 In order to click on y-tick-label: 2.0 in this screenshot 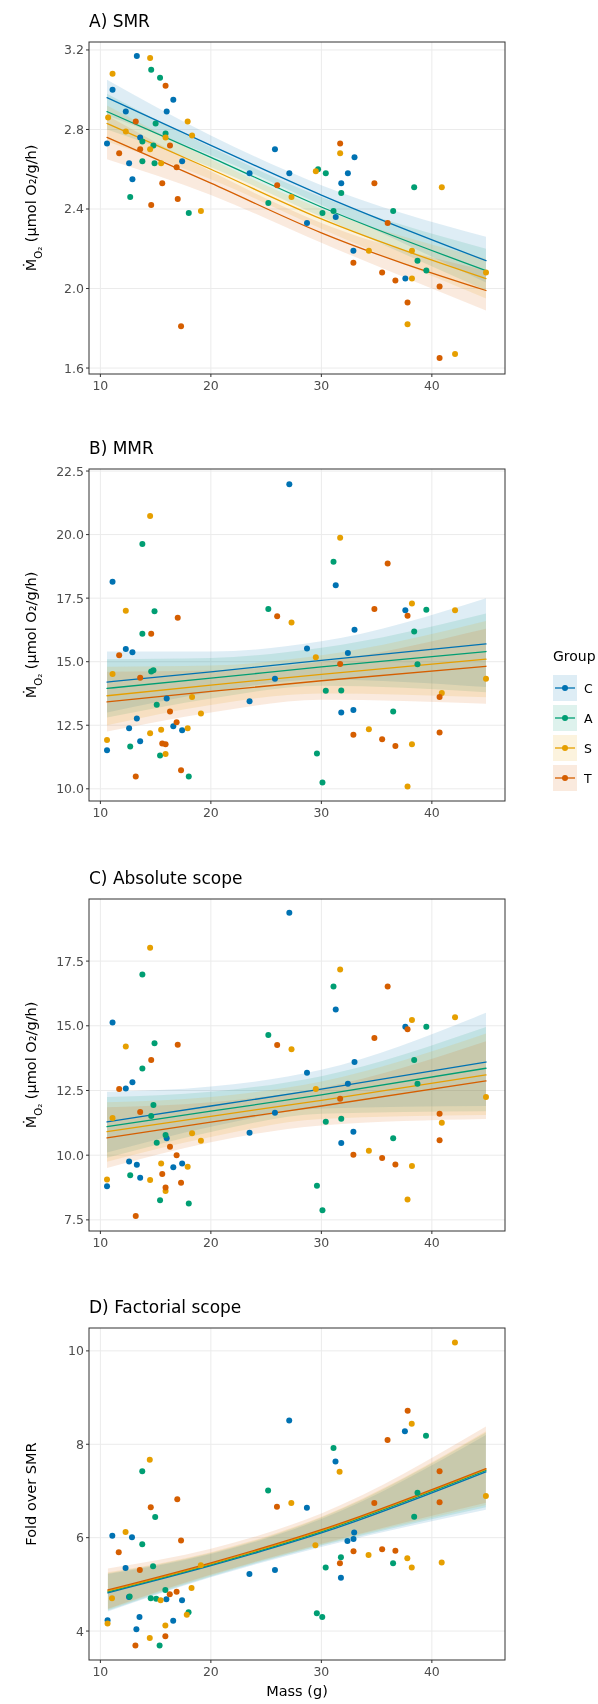, I will do `click(74, 289)`.